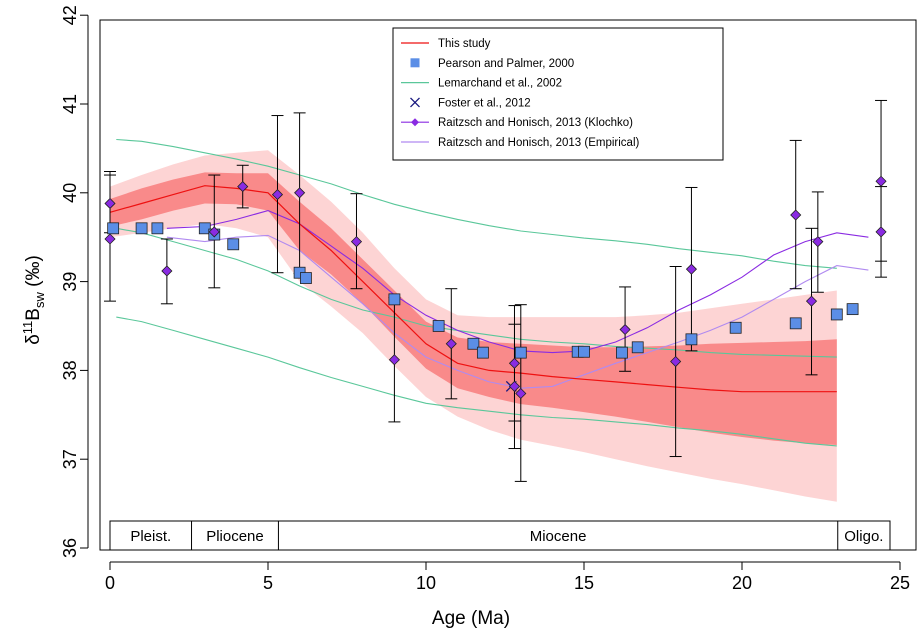  Describe the element at coordinates (33, 300) in the screenshot. I see `y-axis-title: δ11Bsw (‰)` at that location.